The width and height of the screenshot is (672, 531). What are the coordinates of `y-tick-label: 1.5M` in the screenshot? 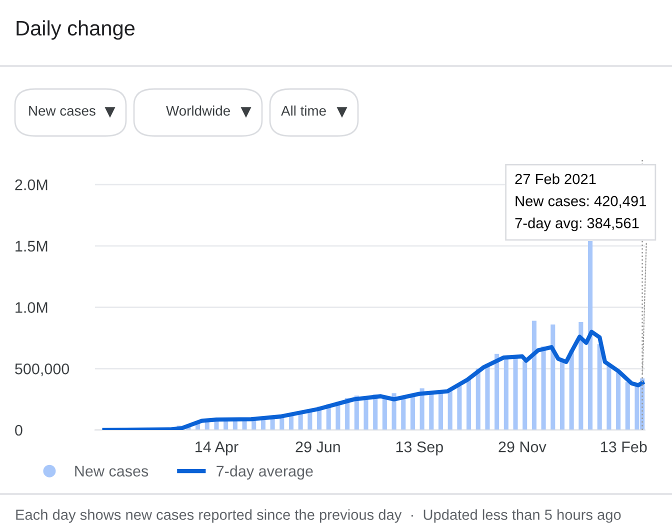 It's located at (32, 246).